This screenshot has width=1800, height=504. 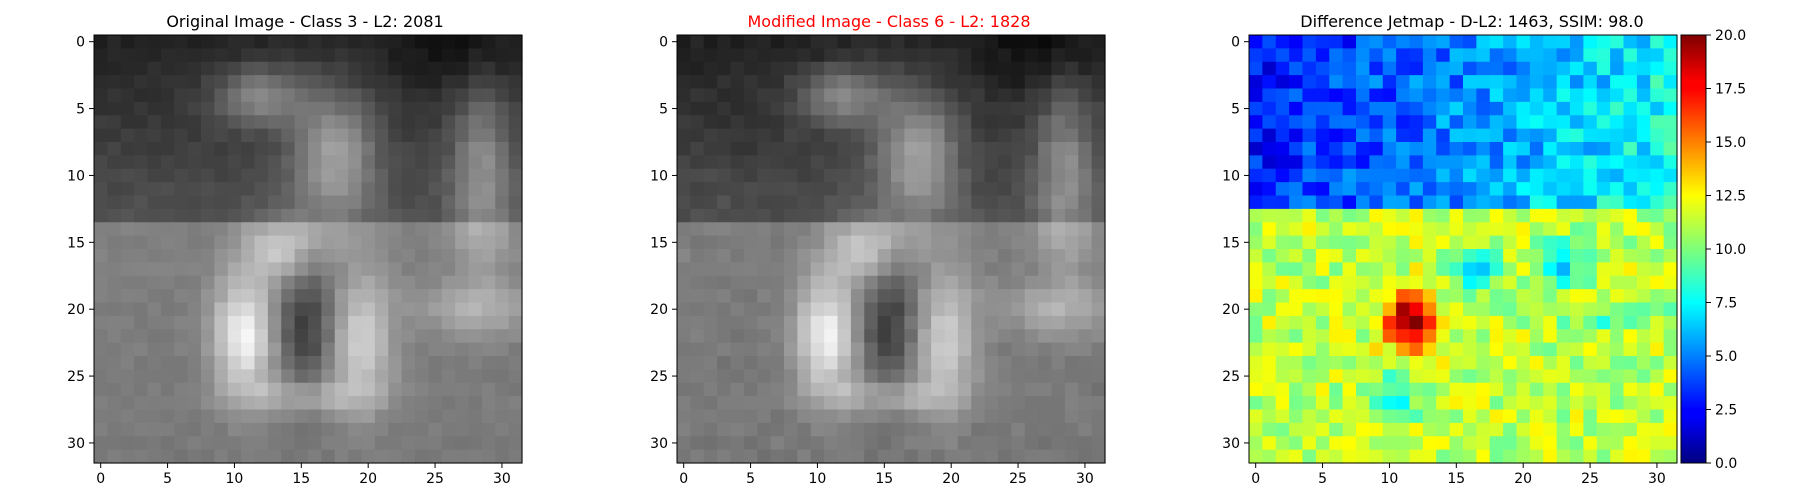 What do you see at coordinates (1730, 90) in the screenshot?
I see `colorbar-tick-label: 17.5` at bounding box center [1730, 90].